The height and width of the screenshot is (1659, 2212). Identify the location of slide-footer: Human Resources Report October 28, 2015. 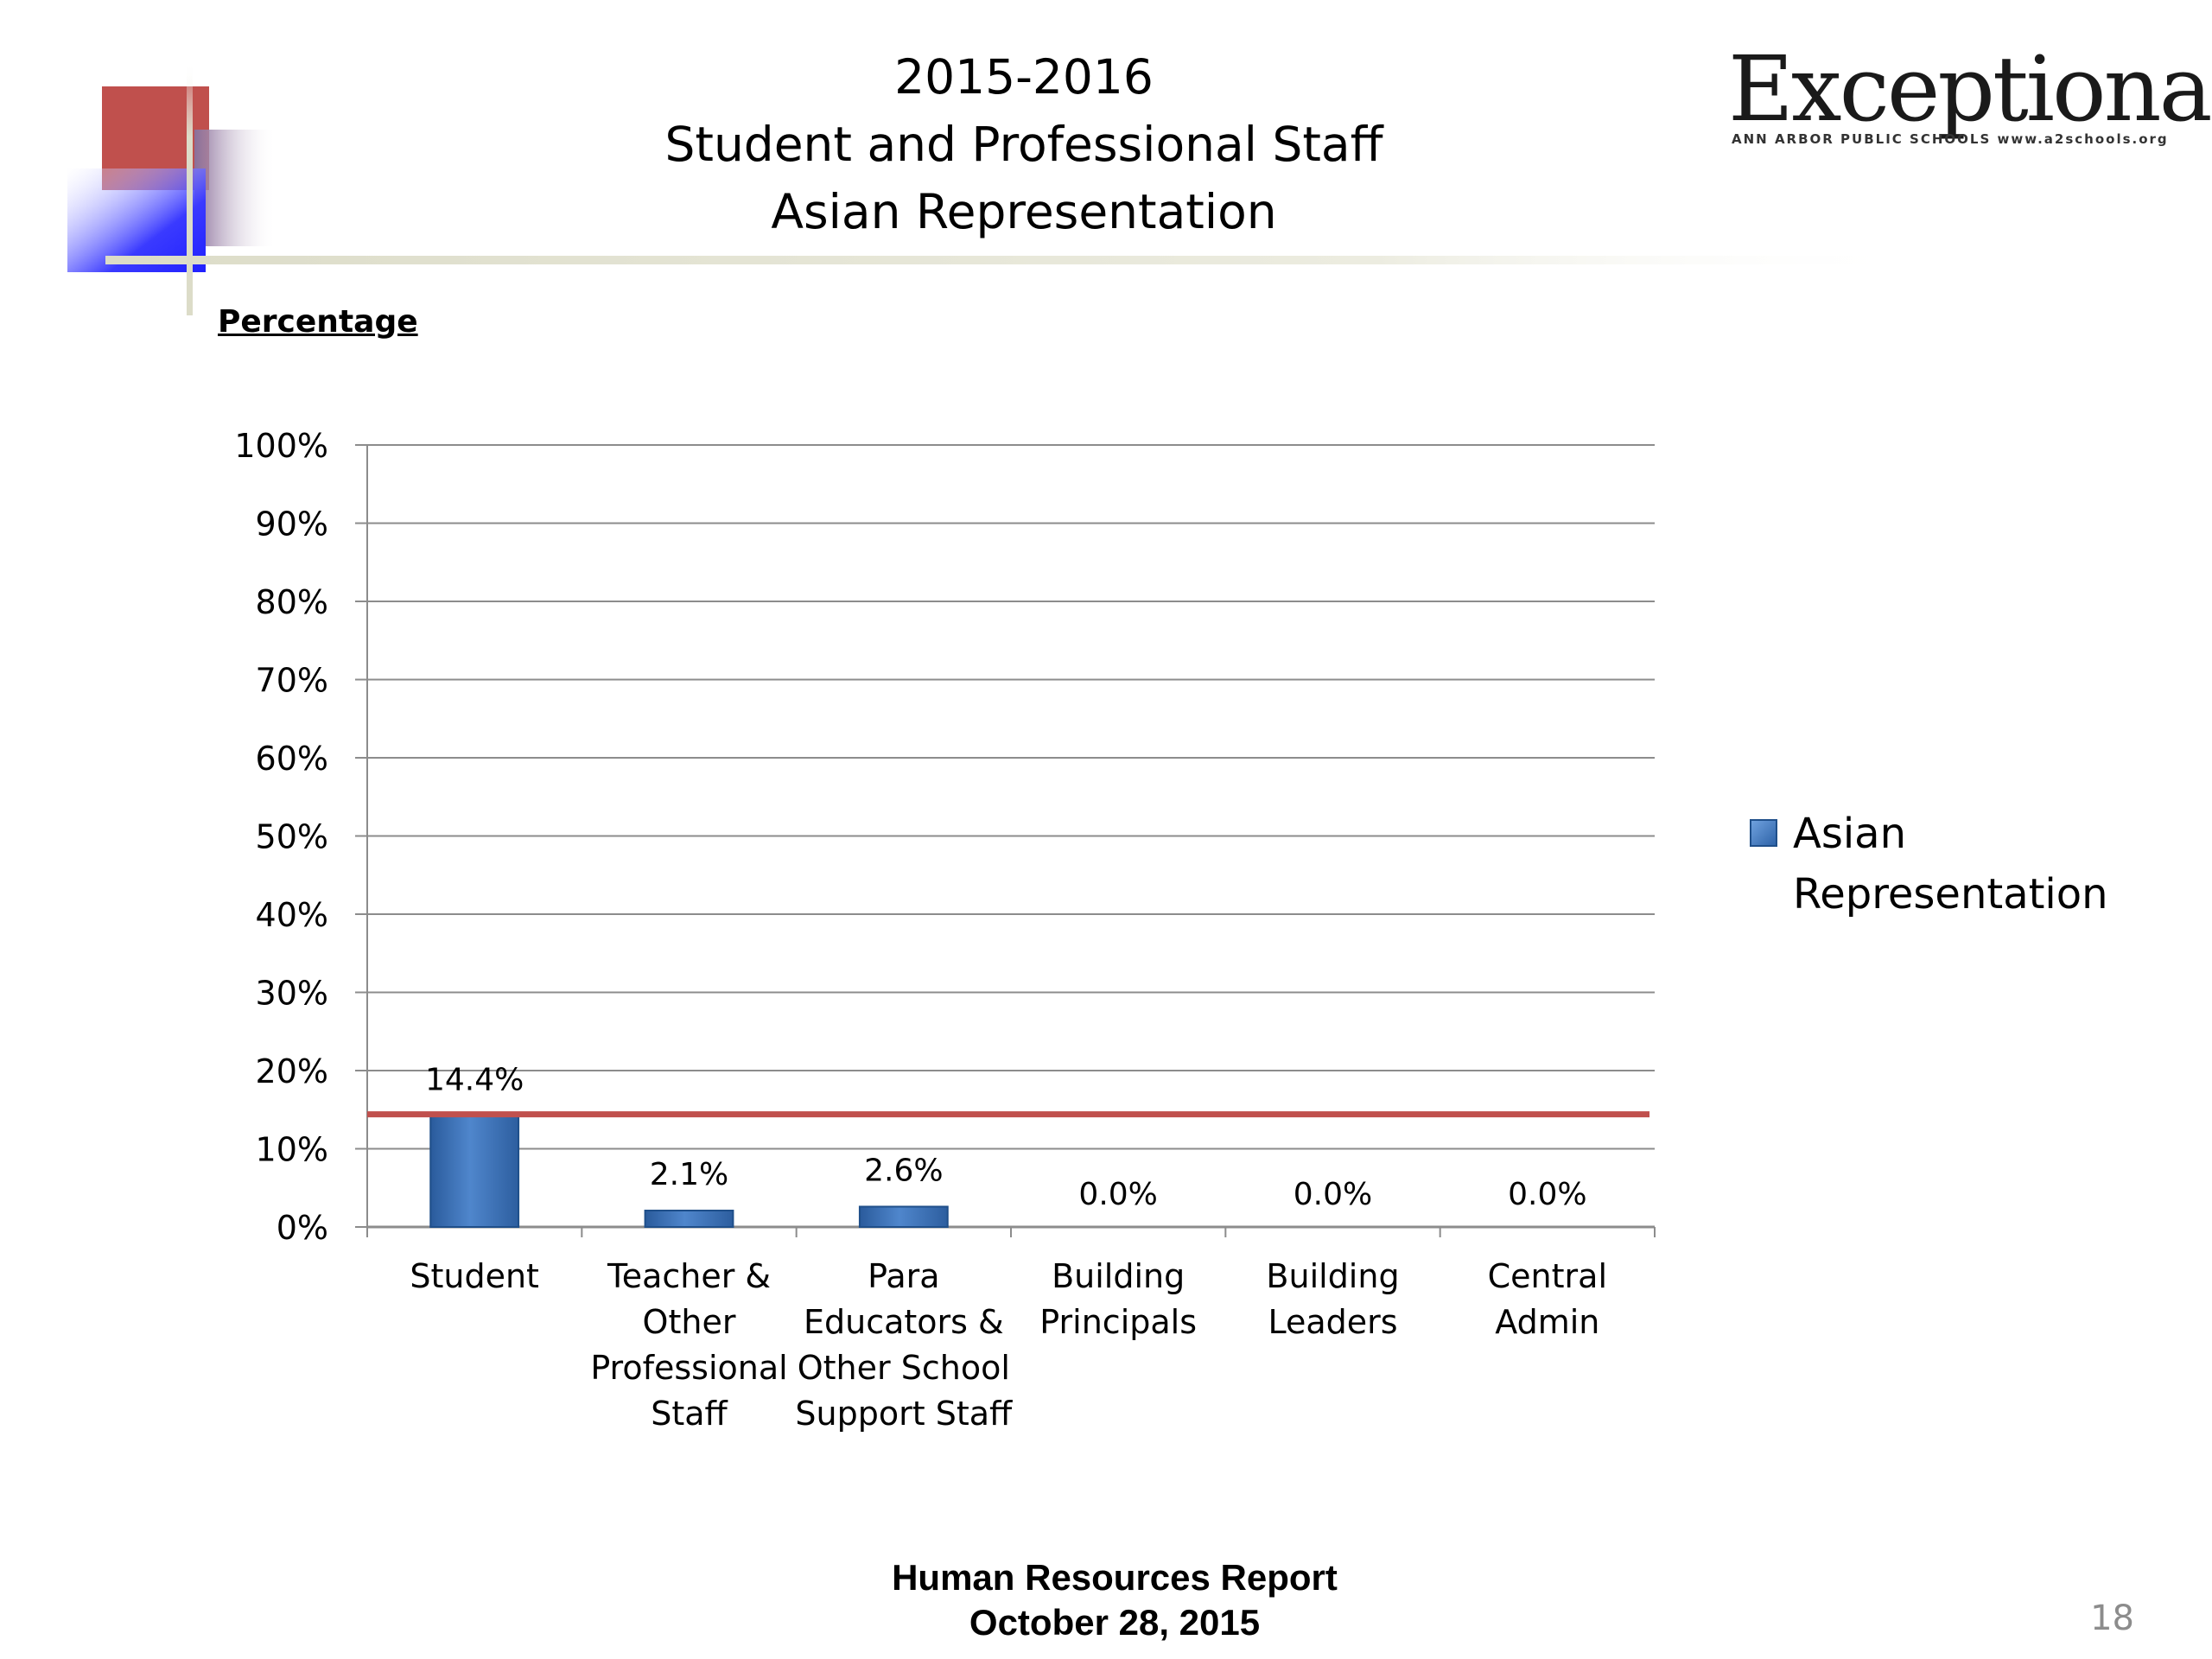
(1115, 1600).